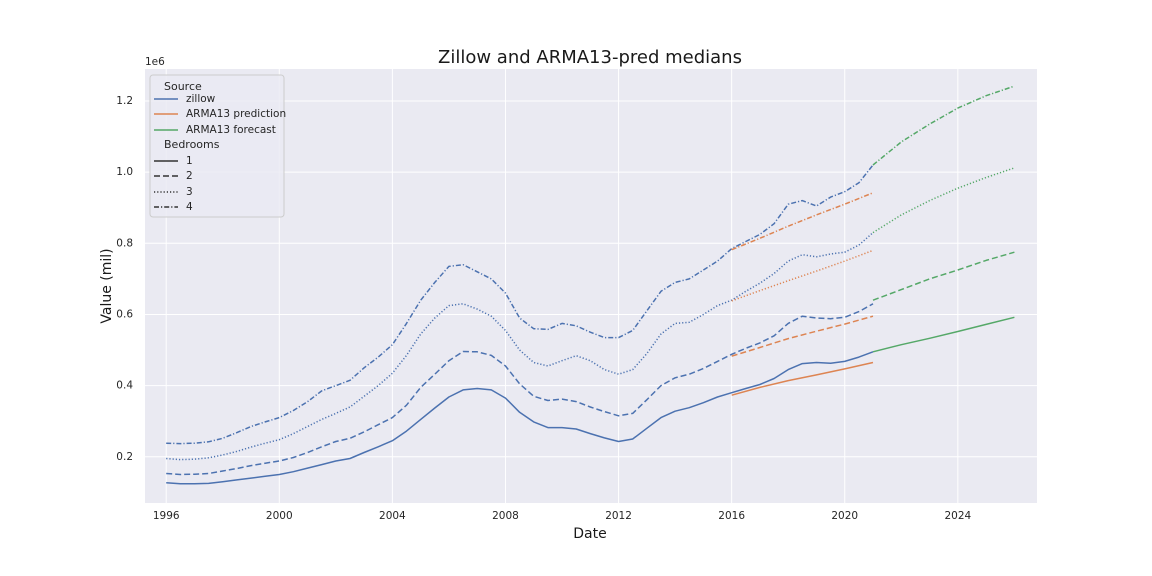 This screenshot has height=576, width=1152. I want to click on chart-title: Zillow and ARMA13-pred medians, so click(590, 57).